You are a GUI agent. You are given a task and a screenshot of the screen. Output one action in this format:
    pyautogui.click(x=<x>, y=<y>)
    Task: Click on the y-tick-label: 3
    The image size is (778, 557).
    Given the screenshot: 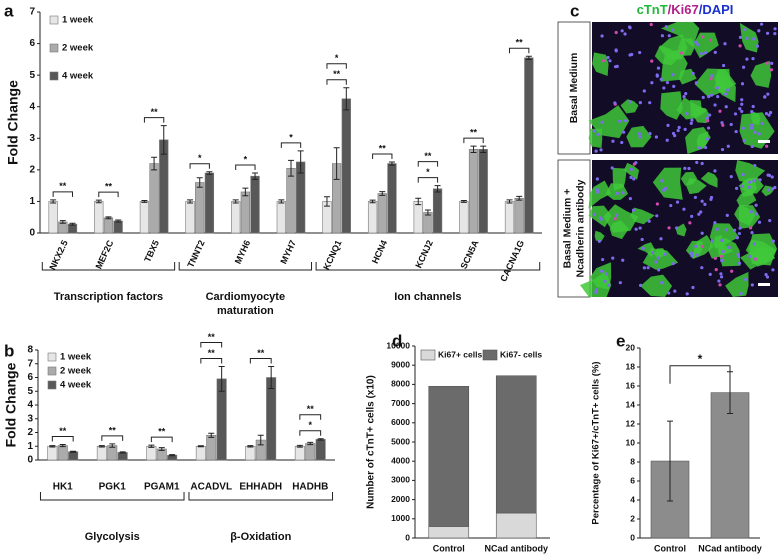 What is the action you would take?
    pyautogui.click(x=32, y=138)
    